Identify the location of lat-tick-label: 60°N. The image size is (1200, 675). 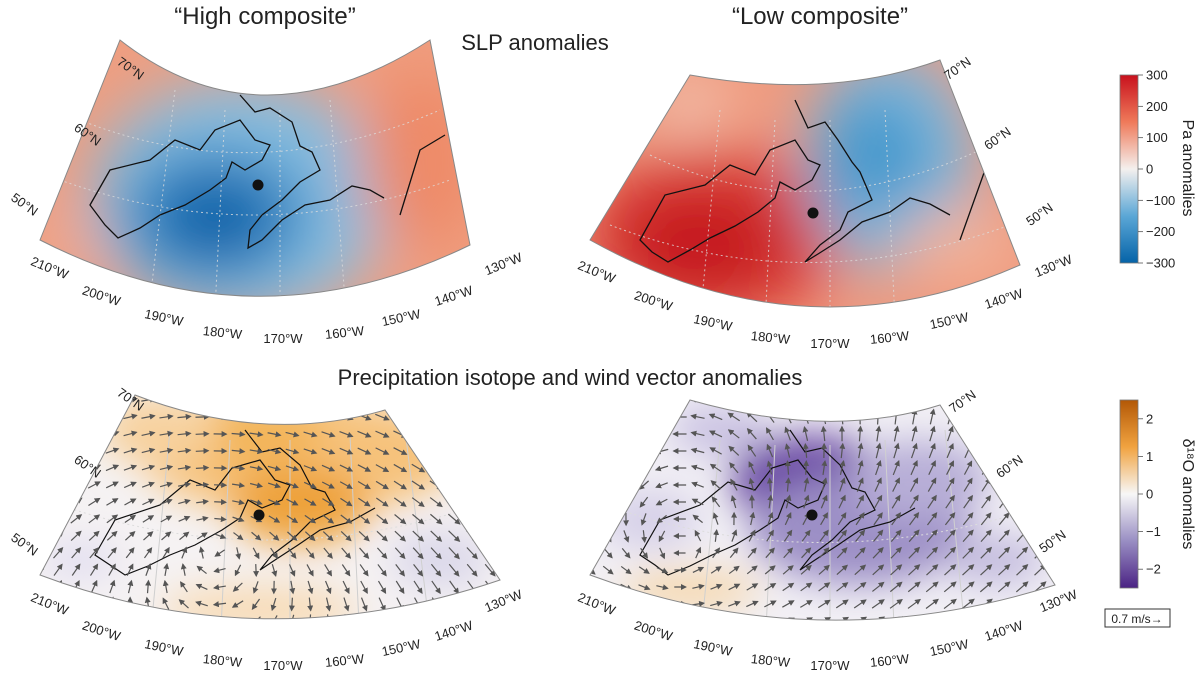
(997, 138).